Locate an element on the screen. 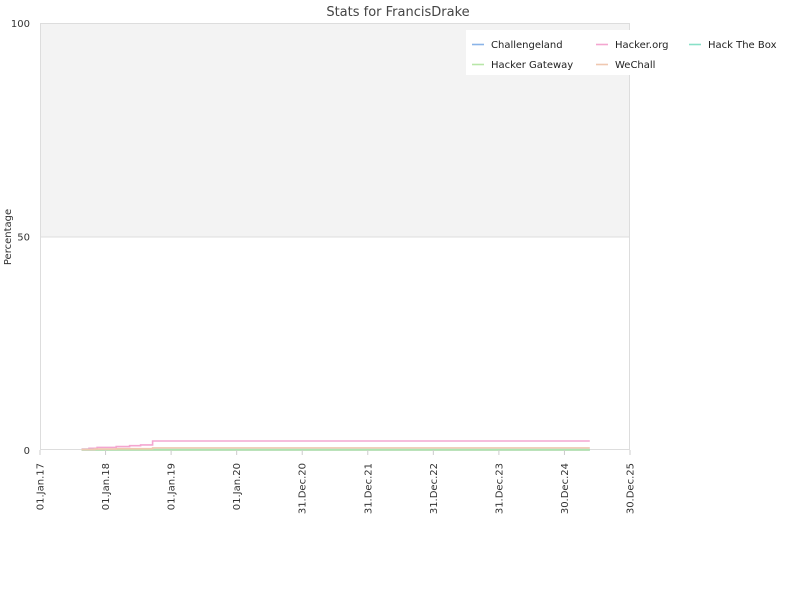 This screenshot has height=600, width=800. legend-label-hacker-gateway: Hacker Gateway is located at coordinates (532, 65).